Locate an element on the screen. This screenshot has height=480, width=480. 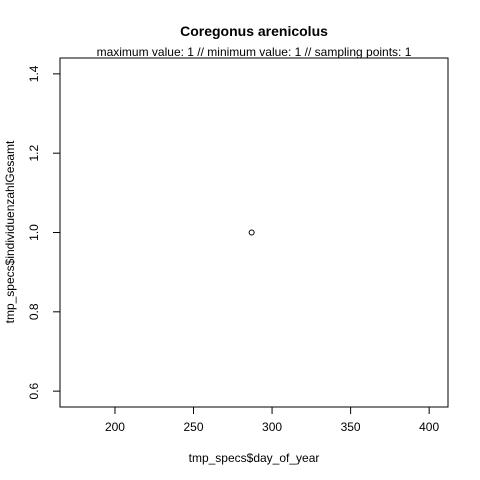
y-tick-label: 0.8 is located at coordinates (34, 311).